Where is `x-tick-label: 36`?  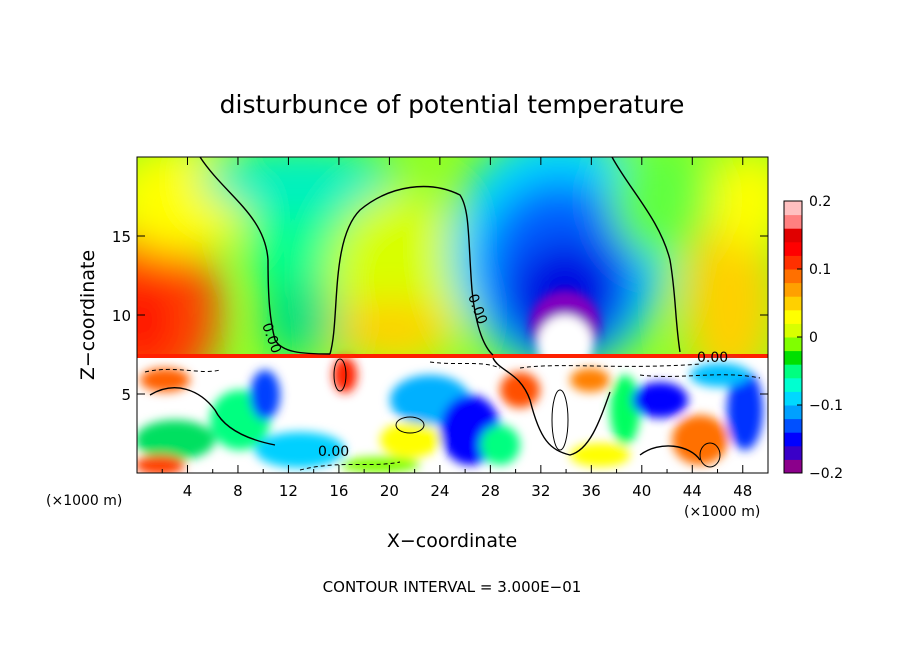
x-tick-label: 36 is located at coordinates (591, 491).